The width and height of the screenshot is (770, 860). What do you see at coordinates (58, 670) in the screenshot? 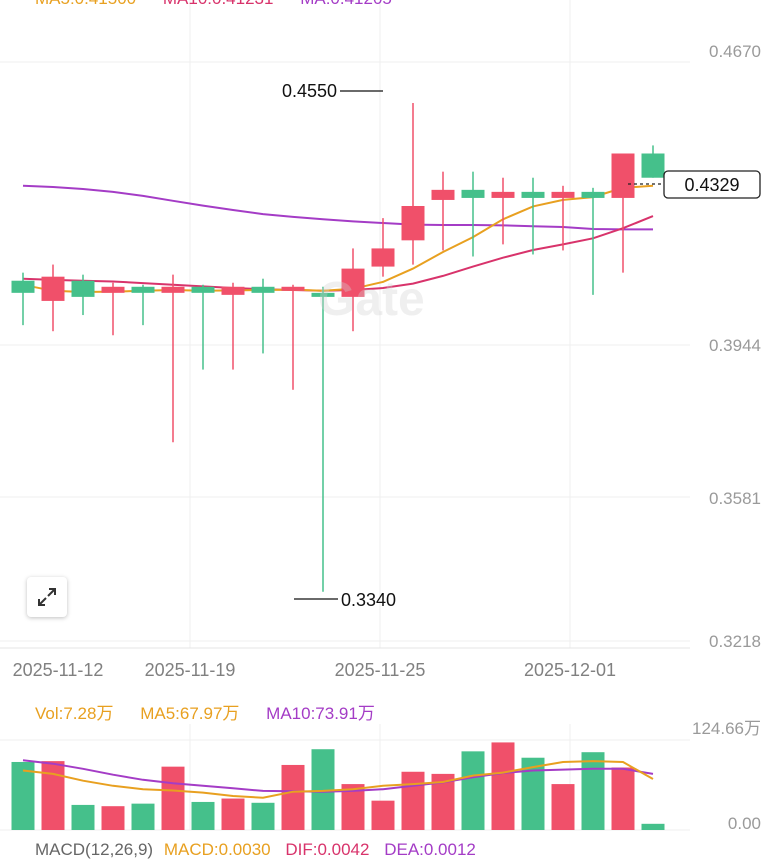
I see `x-tick-label: 2025-11-12` at bounding box center [58, 670].